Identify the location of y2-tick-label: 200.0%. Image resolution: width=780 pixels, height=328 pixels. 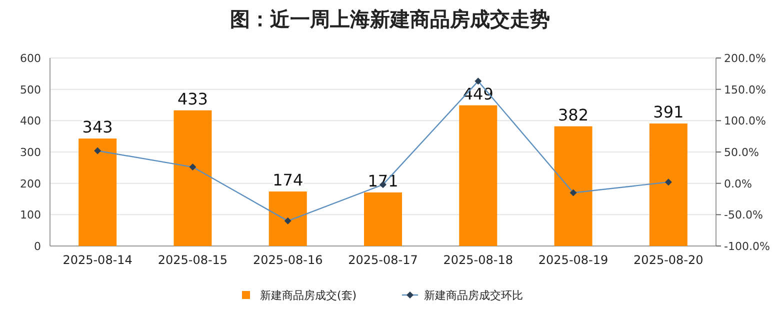
(745, 58).